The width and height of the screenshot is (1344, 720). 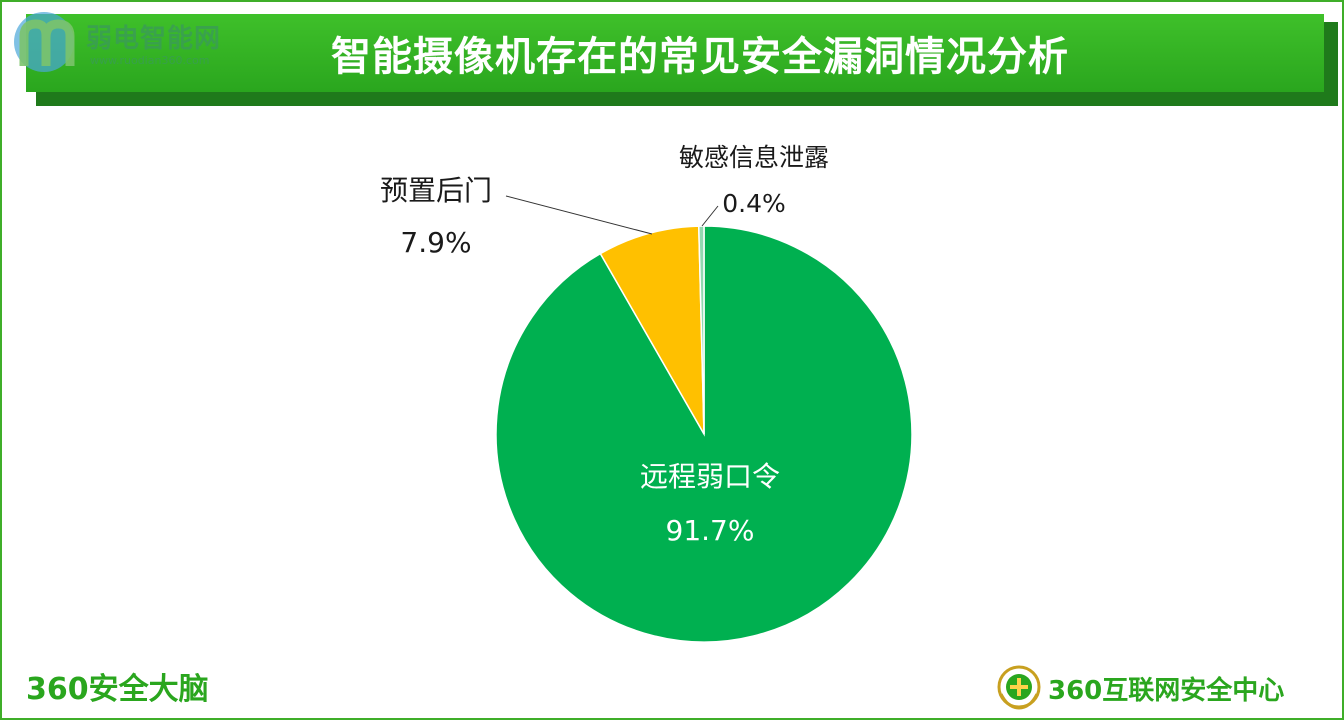 What do you see at coordinates (117, 689) in the screenshot?
I see `brand-360-brain: 360安全大脑` at bounding box center [117, 689].